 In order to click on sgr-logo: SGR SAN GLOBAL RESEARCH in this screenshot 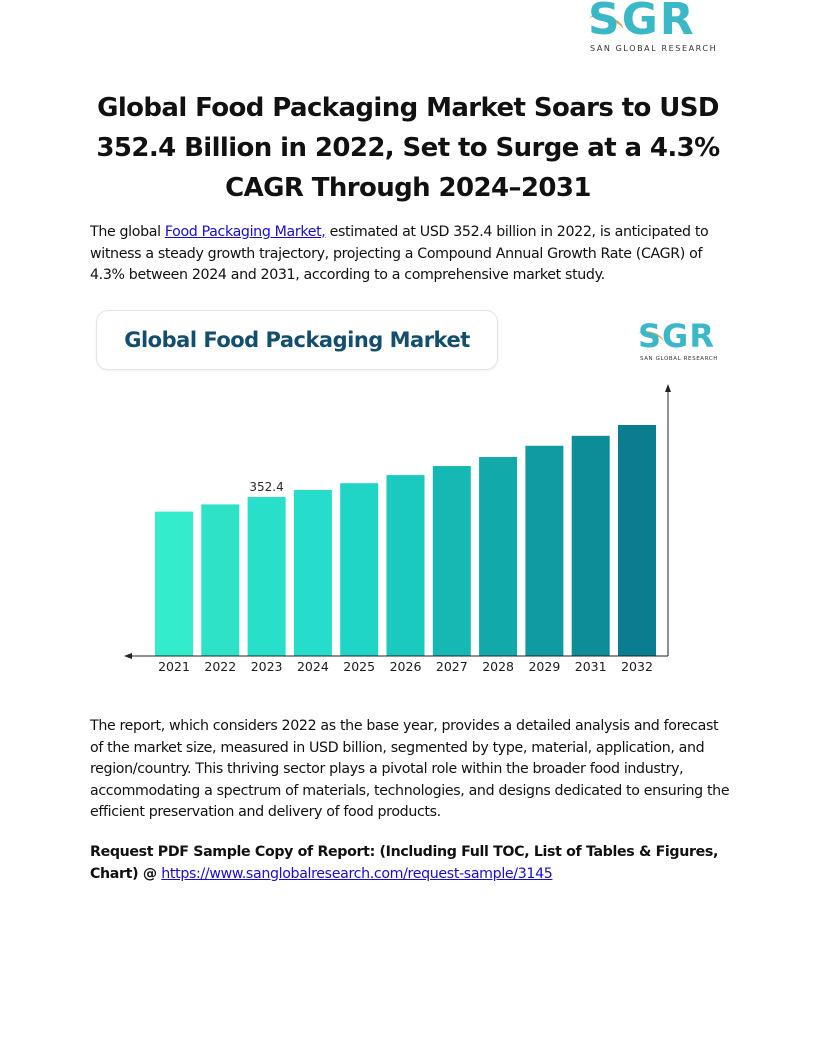, I will do `click(658, 27)`.